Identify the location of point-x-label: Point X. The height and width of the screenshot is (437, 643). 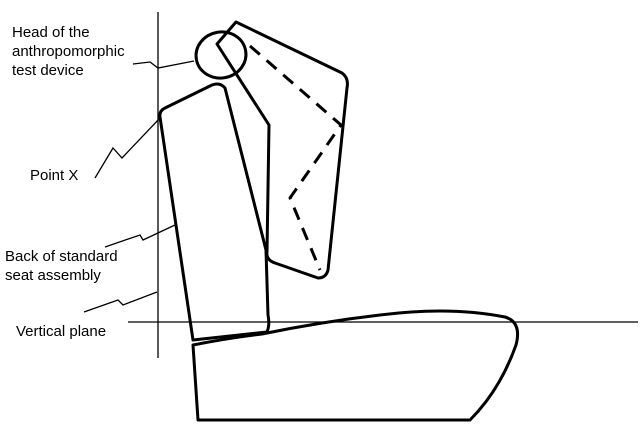
(54, 175).